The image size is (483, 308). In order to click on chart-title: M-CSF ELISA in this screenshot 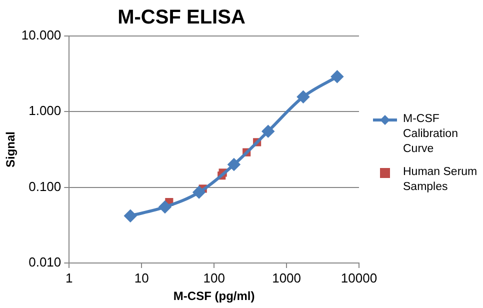, I will do `click(182, 17)`.